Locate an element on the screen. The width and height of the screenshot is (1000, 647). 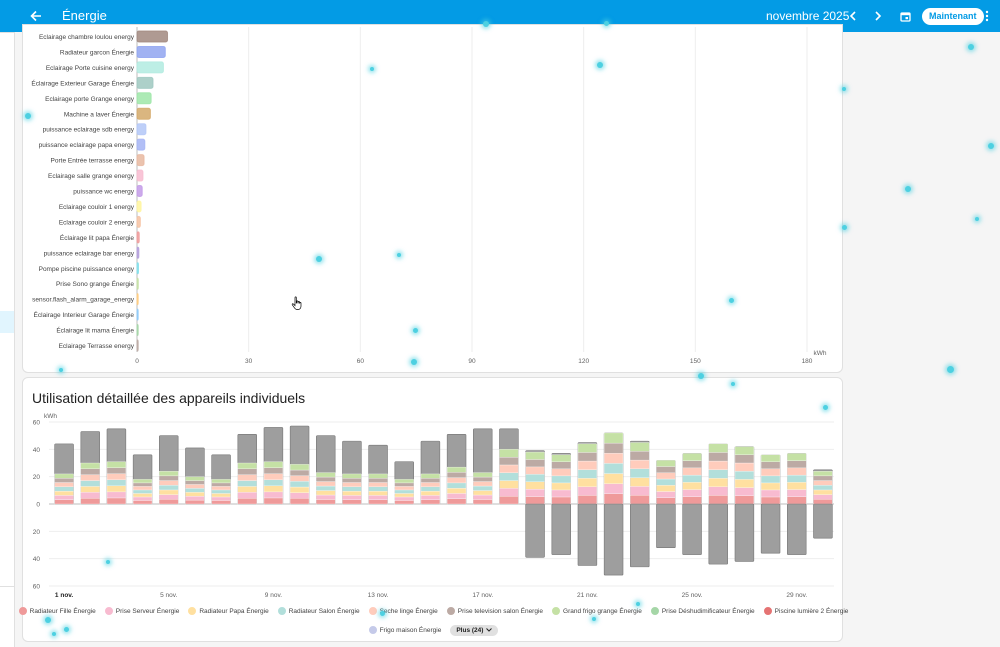
x-tick-label: 150 is located at coordinates (695, 361).